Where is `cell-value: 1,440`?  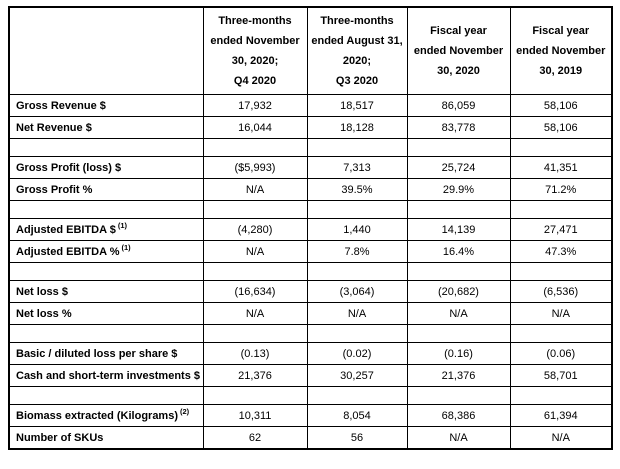
cell-value: 1,440 is located at coordinates (357, 229).